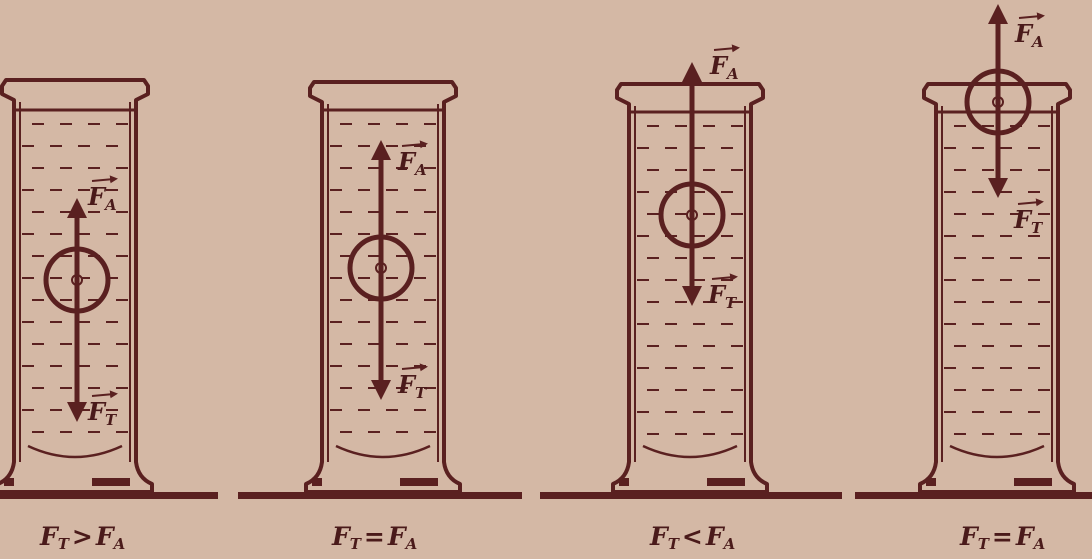  What do you see at coordinates (82, 537) in the screenshot?
I see `condition-caption: FT > FA` at bounding box center [82, 537].